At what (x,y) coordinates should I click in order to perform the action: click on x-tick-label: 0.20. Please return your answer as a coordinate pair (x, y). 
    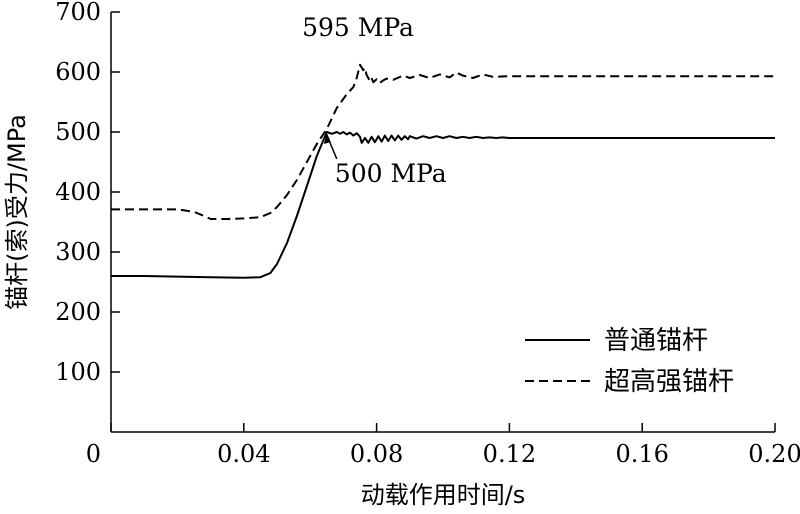
    Looking at the image, I should click on (774, 454).